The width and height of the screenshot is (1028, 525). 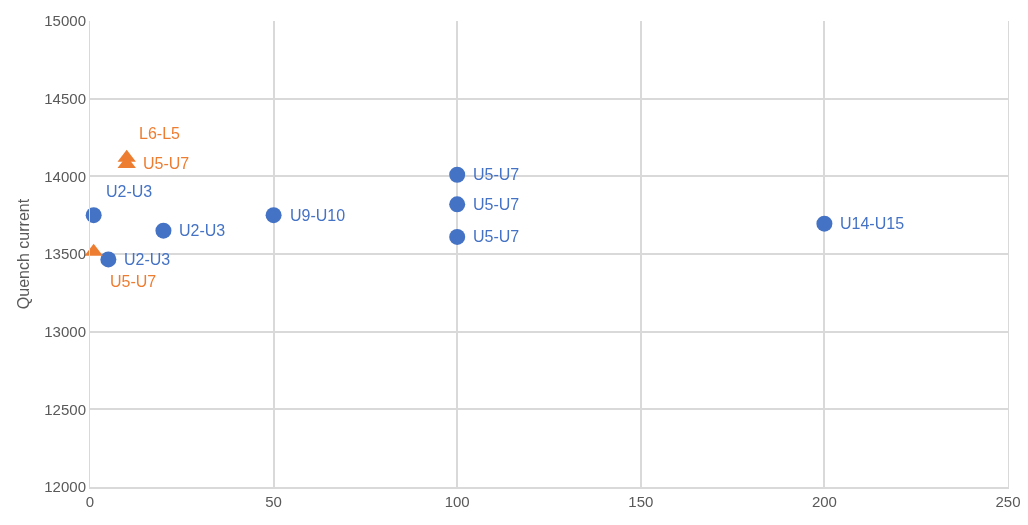 I want to click on x-tick-label: 50, so click(x=273, y=501).